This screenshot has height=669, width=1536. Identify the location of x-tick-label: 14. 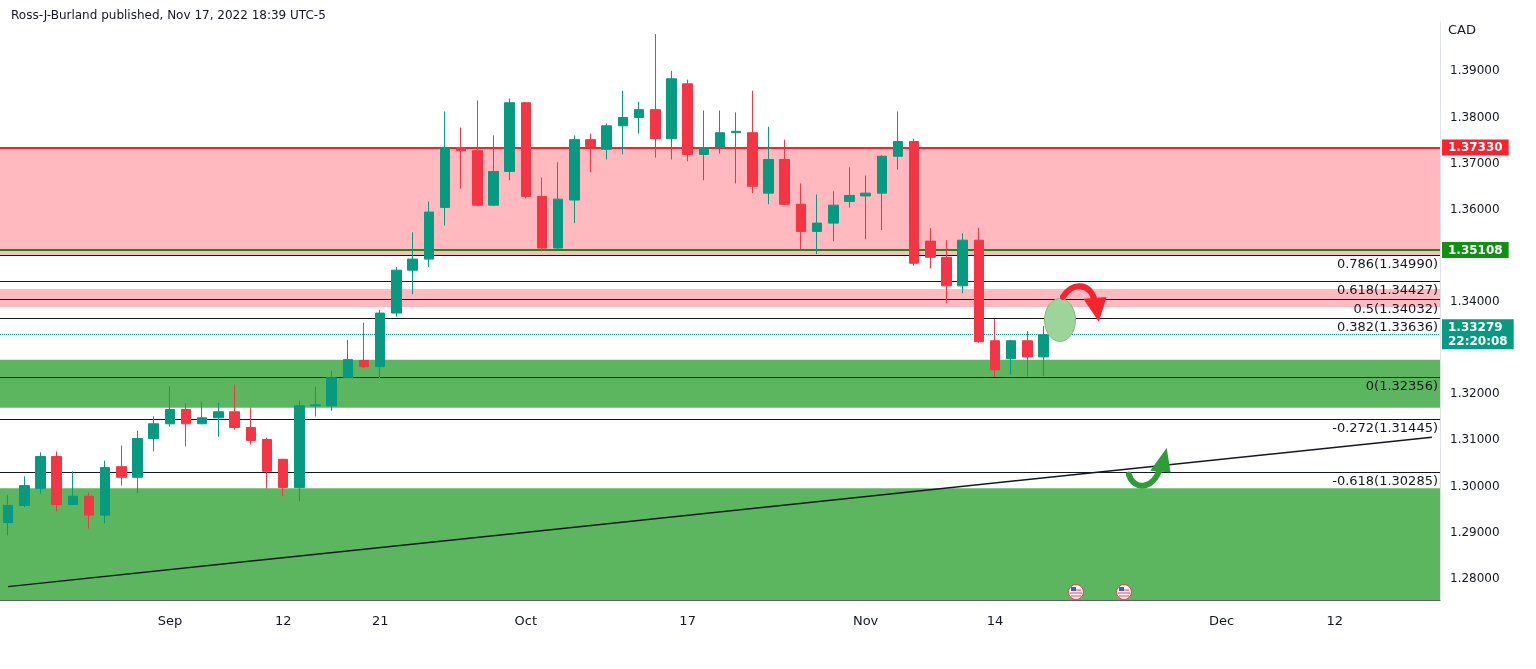
(995, 620).